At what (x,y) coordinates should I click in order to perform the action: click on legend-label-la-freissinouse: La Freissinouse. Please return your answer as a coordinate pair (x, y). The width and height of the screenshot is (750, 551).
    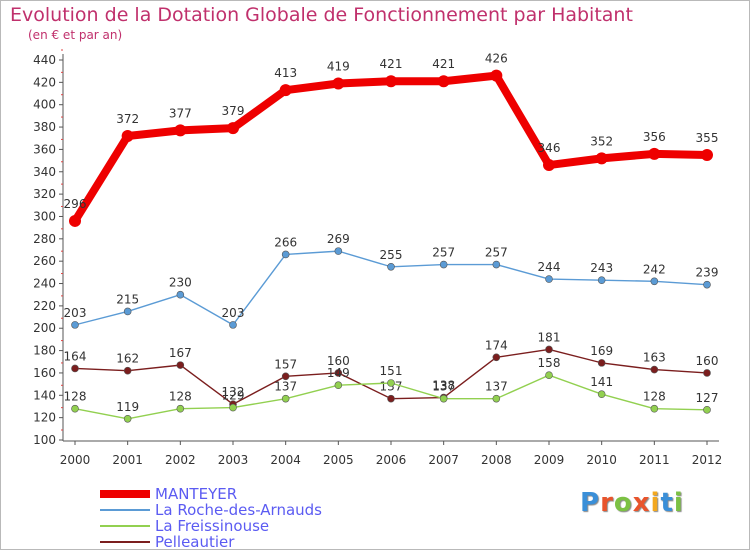
    Looking at the image, I should click on (212, 526).